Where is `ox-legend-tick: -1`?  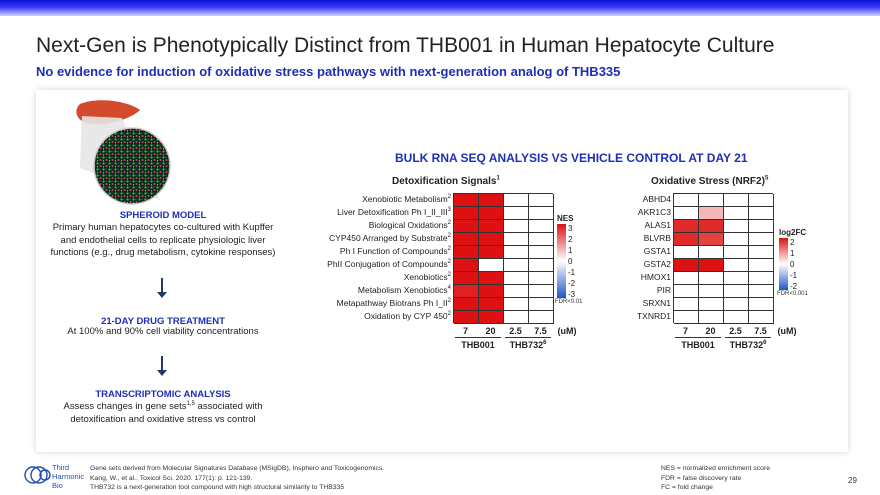 ox-legend-tick: -1 is located at coordinates (794, 275).